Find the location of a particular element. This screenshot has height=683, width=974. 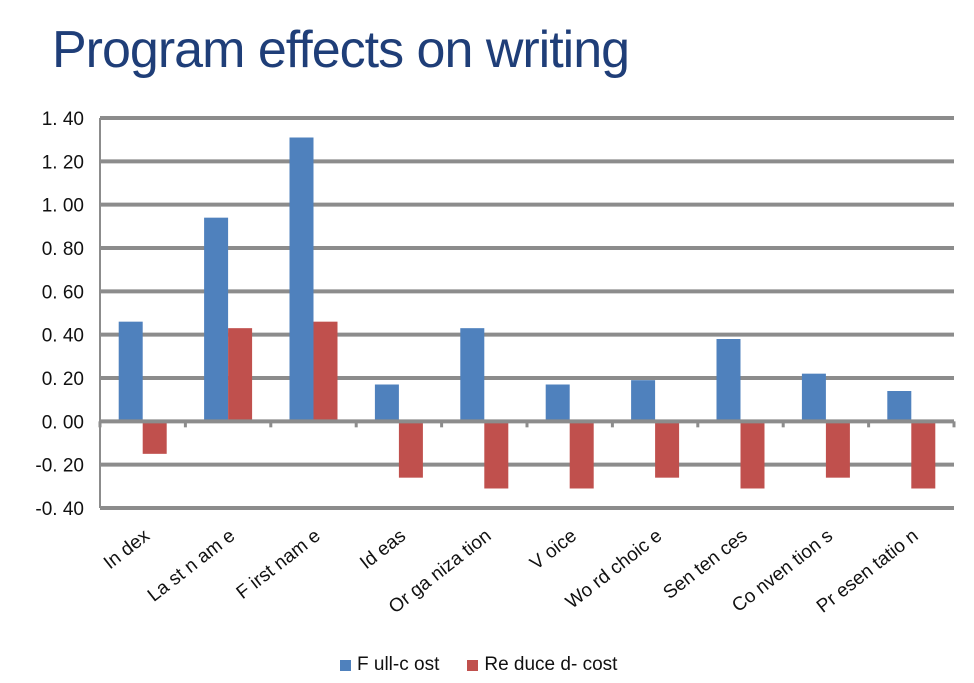

x-category-label: La st n am e is located at coordinates (191, 565).